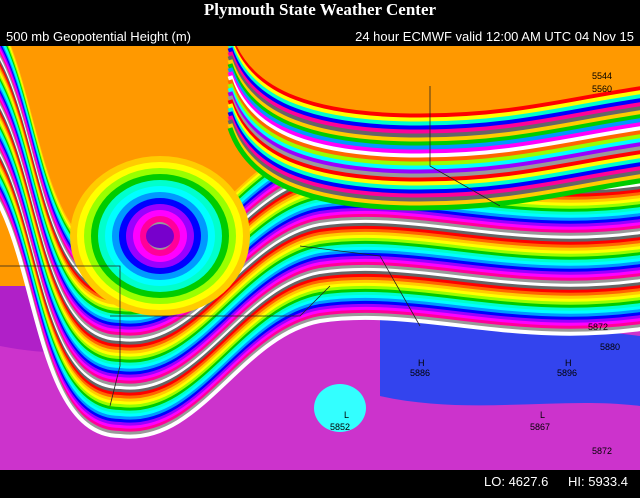 The width and height of the screenshot is (640, 498). Describe the element at coordinates (602, 76) in the screenshot. I see `contour-label: 5544` at that location.